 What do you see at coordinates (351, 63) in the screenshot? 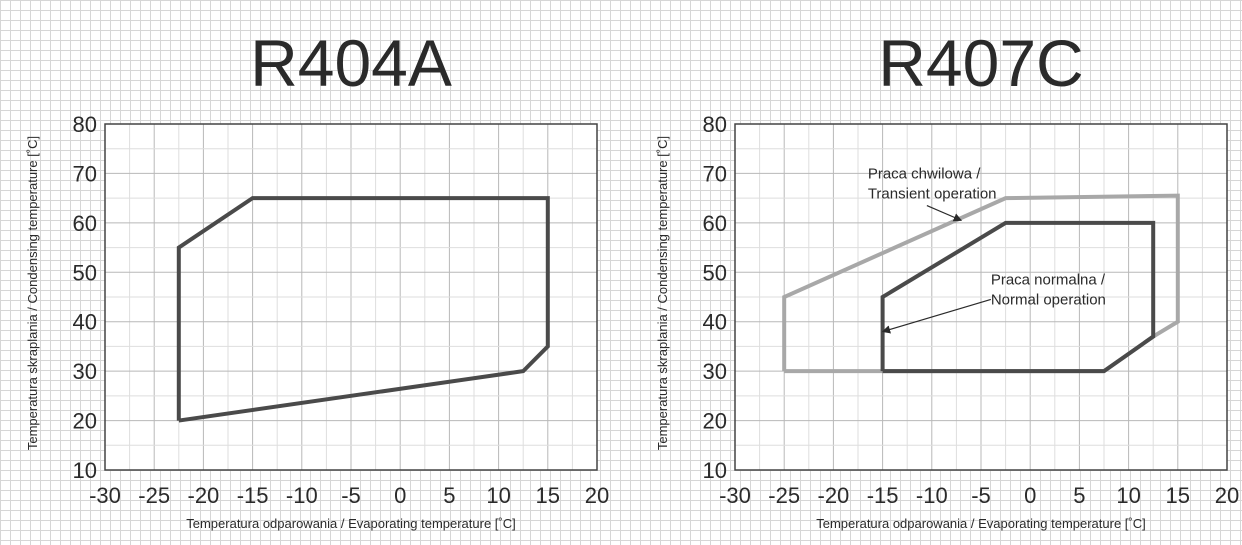
I see `chart-title: R404A` at bounding box center [351, 63].